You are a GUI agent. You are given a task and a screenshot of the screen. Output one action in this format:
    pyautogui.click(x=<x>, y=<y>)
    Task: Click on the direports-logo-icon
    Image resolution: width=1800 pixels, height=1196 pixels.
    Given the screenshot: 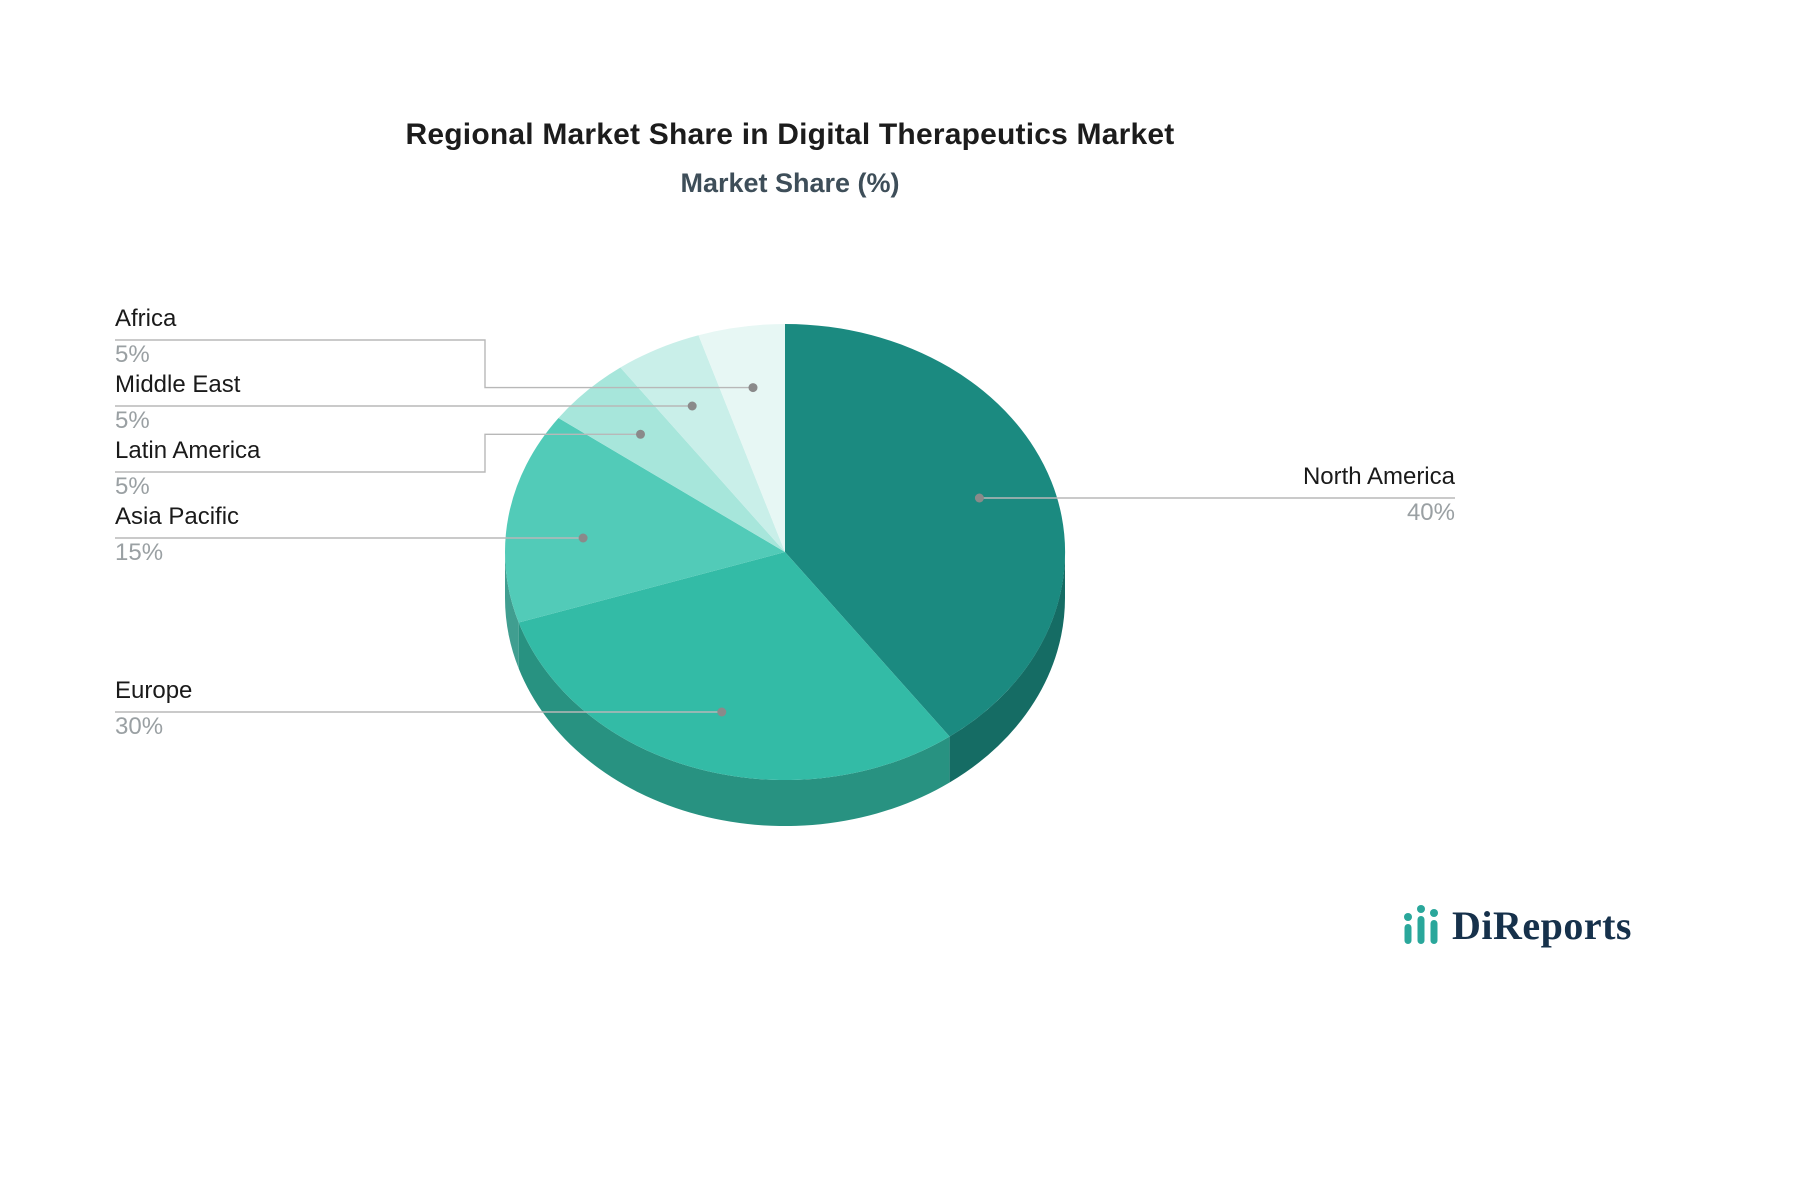 What is the action you would take?
    pyautogui.click(x=1420, y=924)
    